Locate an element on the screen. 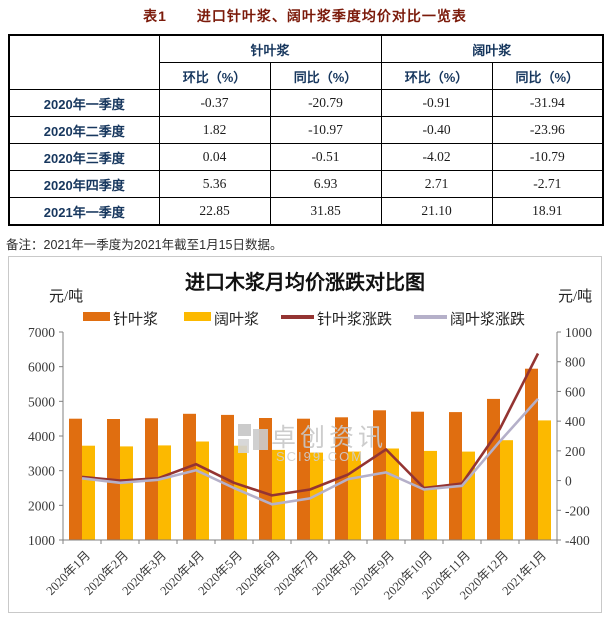 The width and height of the screenshot is (610, 624). legend-label: 针叶浆 is located at coordinates (135, 319).